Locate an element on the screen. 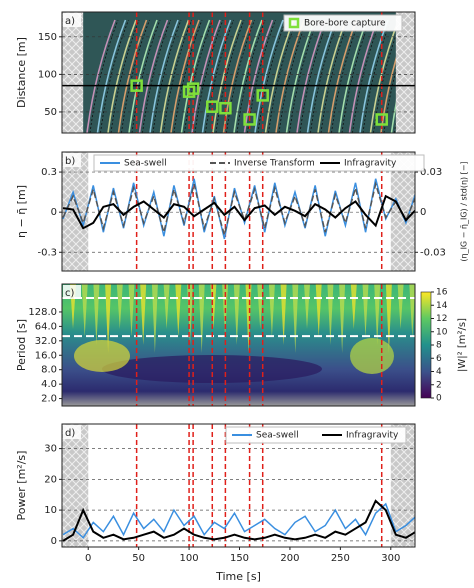 The width and height of the screenshot is (474, 588). panel-label: a) is located at coordinates (70, 21).